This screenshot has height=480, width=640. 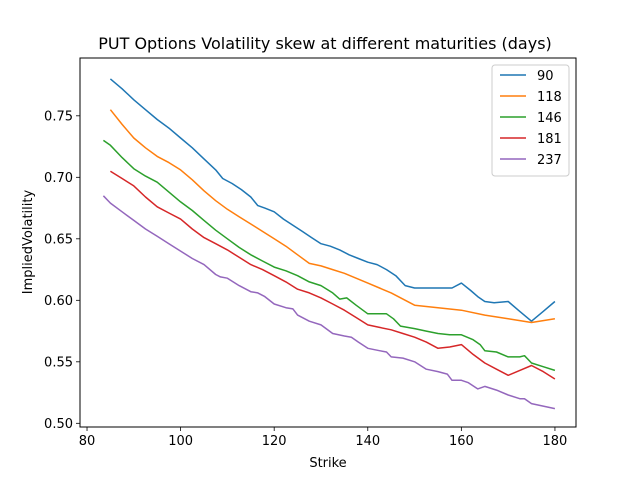 I want to click on x-tick-label: 160, so click(x=461, y=441).